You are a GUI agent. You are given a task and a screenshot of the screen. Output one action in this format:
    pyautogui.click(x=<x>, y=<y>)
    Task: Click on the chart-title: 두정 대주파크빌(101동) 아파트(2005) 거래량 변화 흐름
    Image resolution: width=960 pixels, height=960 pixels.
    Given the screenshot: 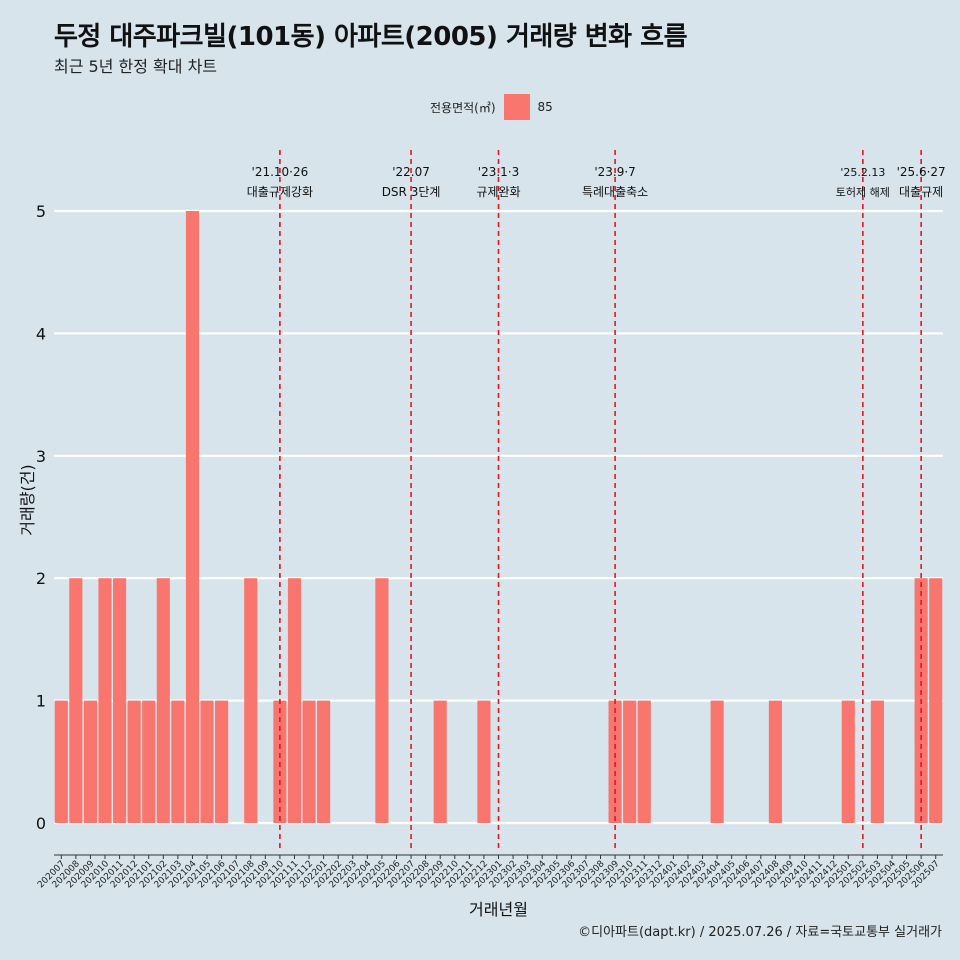 What is the action you would take?
    pyautogui.click(x=371, y=37)
    